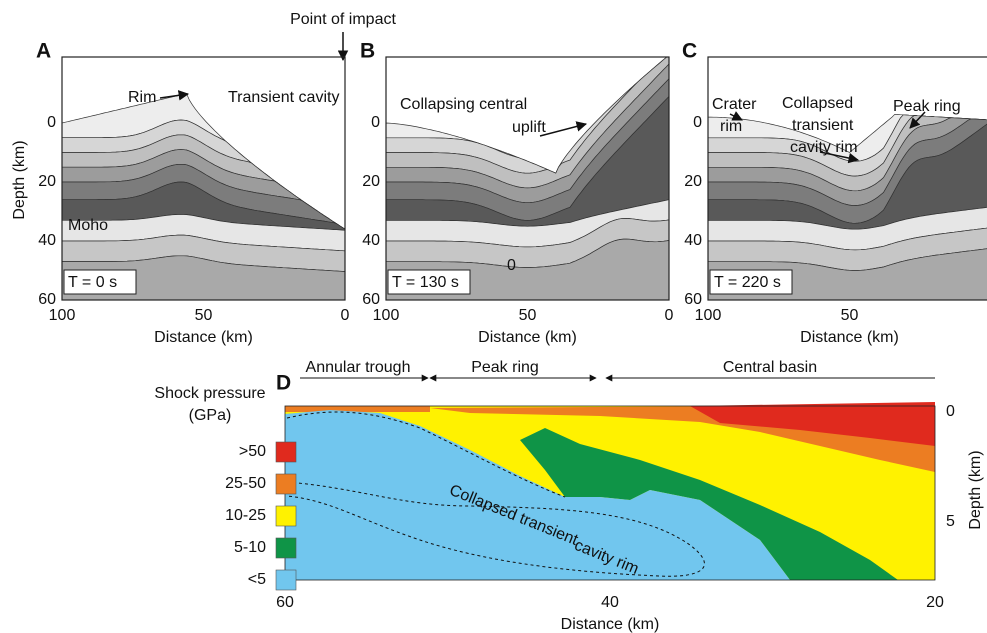 The height and width of the screenshot is (633, 987). Describe the element at coordinates (770, 367) in the screenshot. I see `zone-label: Central basin` at that location.